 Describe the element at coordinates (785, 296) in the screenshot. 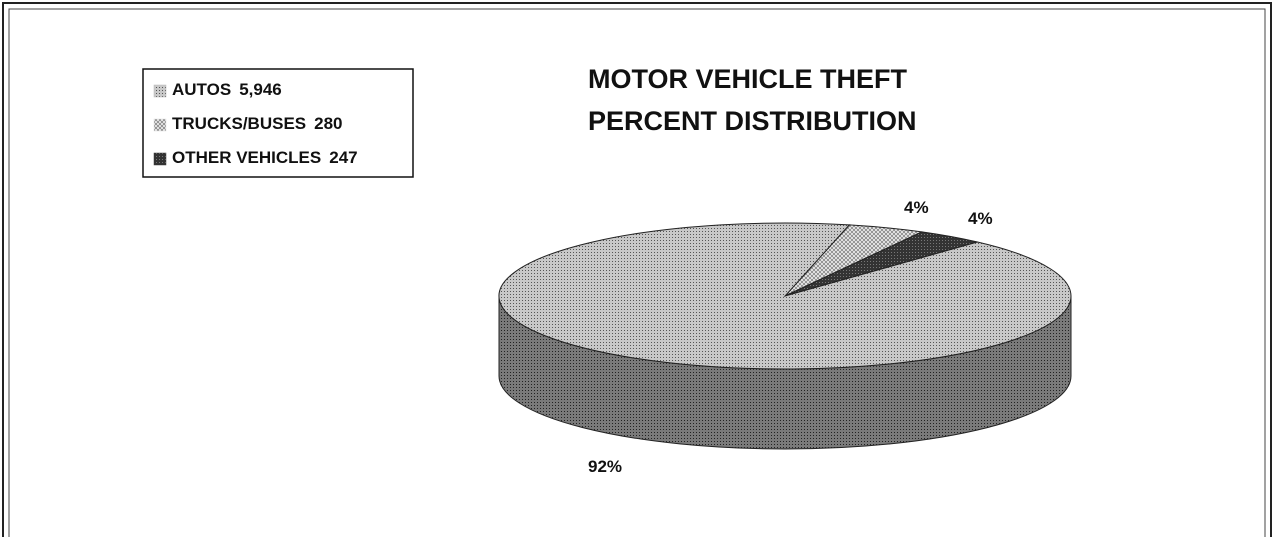

I see `pie-slice` at that location.